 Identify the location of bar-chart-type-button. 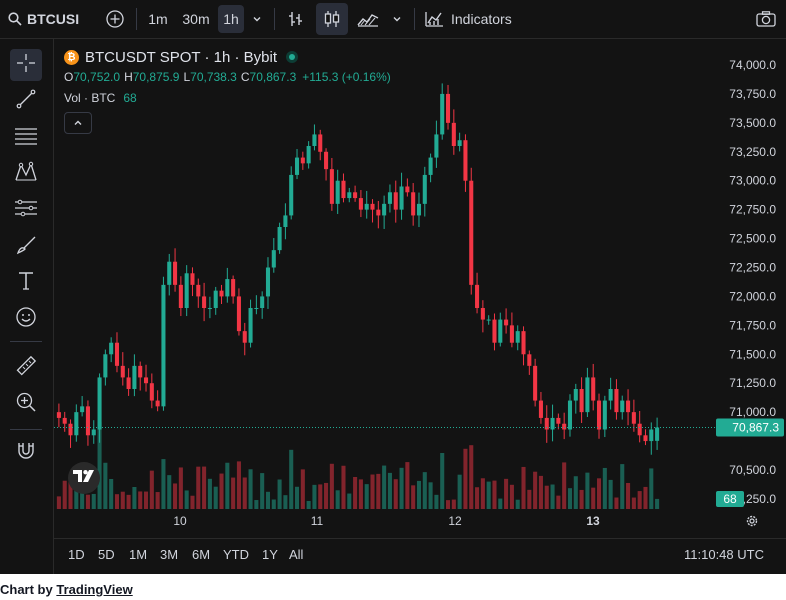
(295, 19).